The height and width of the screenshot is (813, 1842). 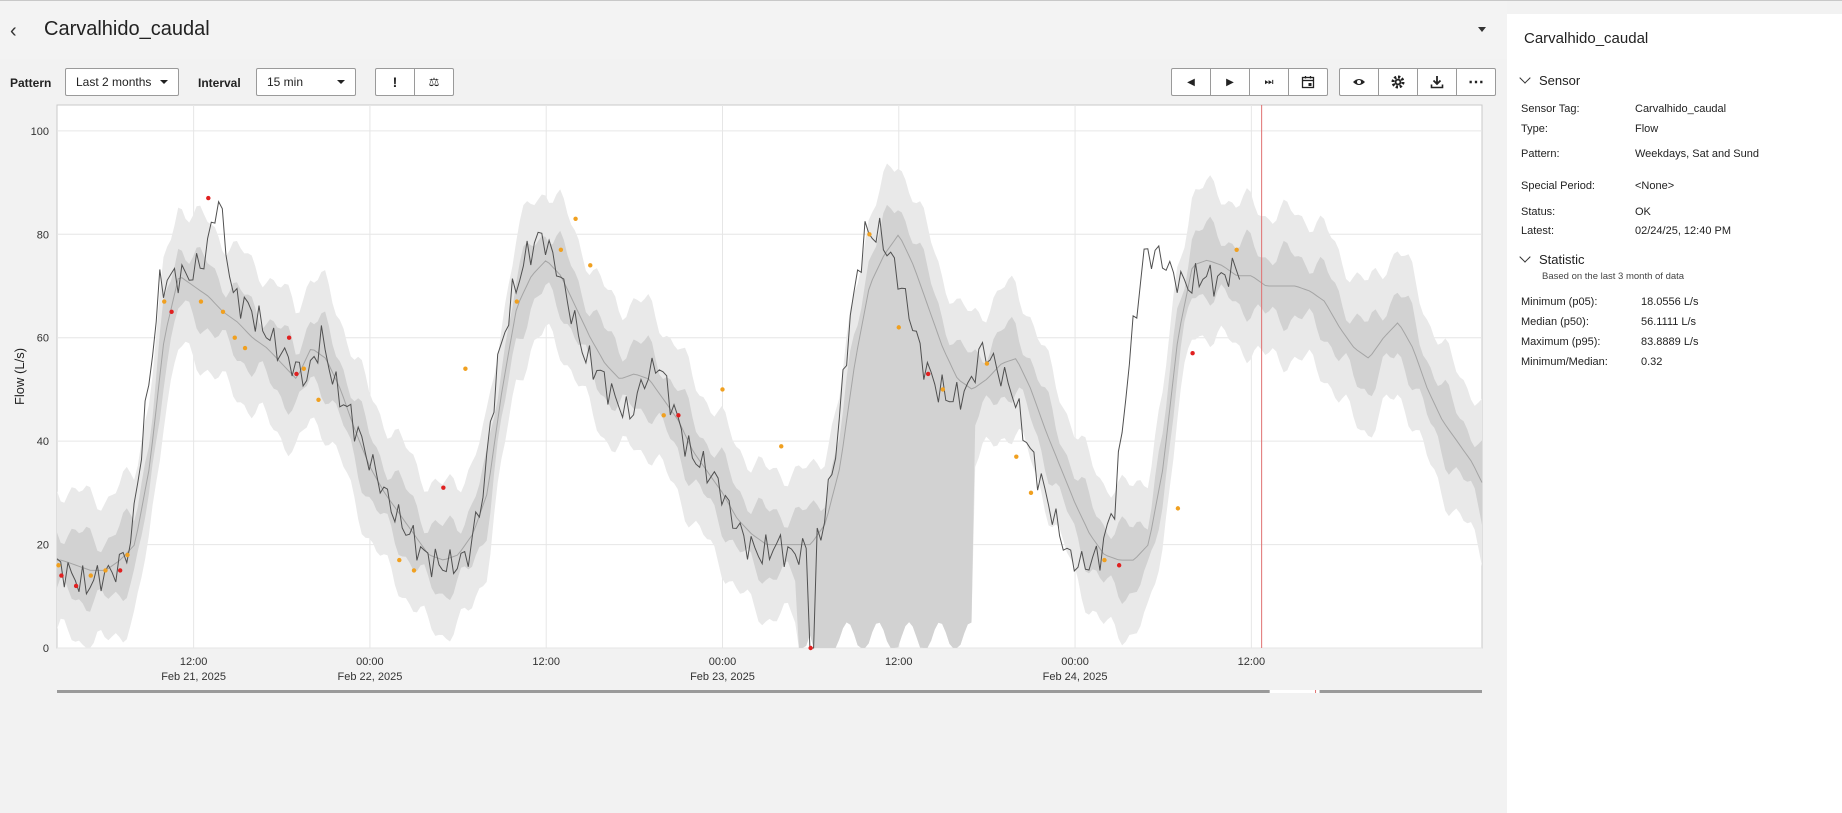 I want to click on download-icon, so click(x=1437, y=82).